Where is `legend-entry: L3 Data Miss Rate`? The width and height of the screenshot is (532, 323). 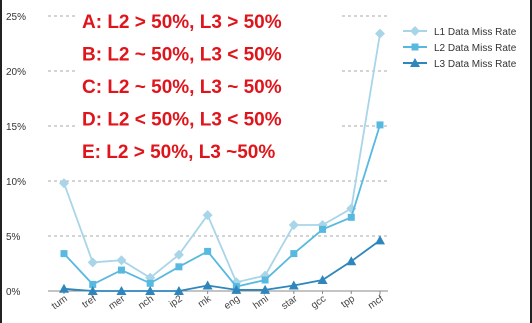 legend-entry: L3 Data Miss Rate is located at coordinates (475, 64).